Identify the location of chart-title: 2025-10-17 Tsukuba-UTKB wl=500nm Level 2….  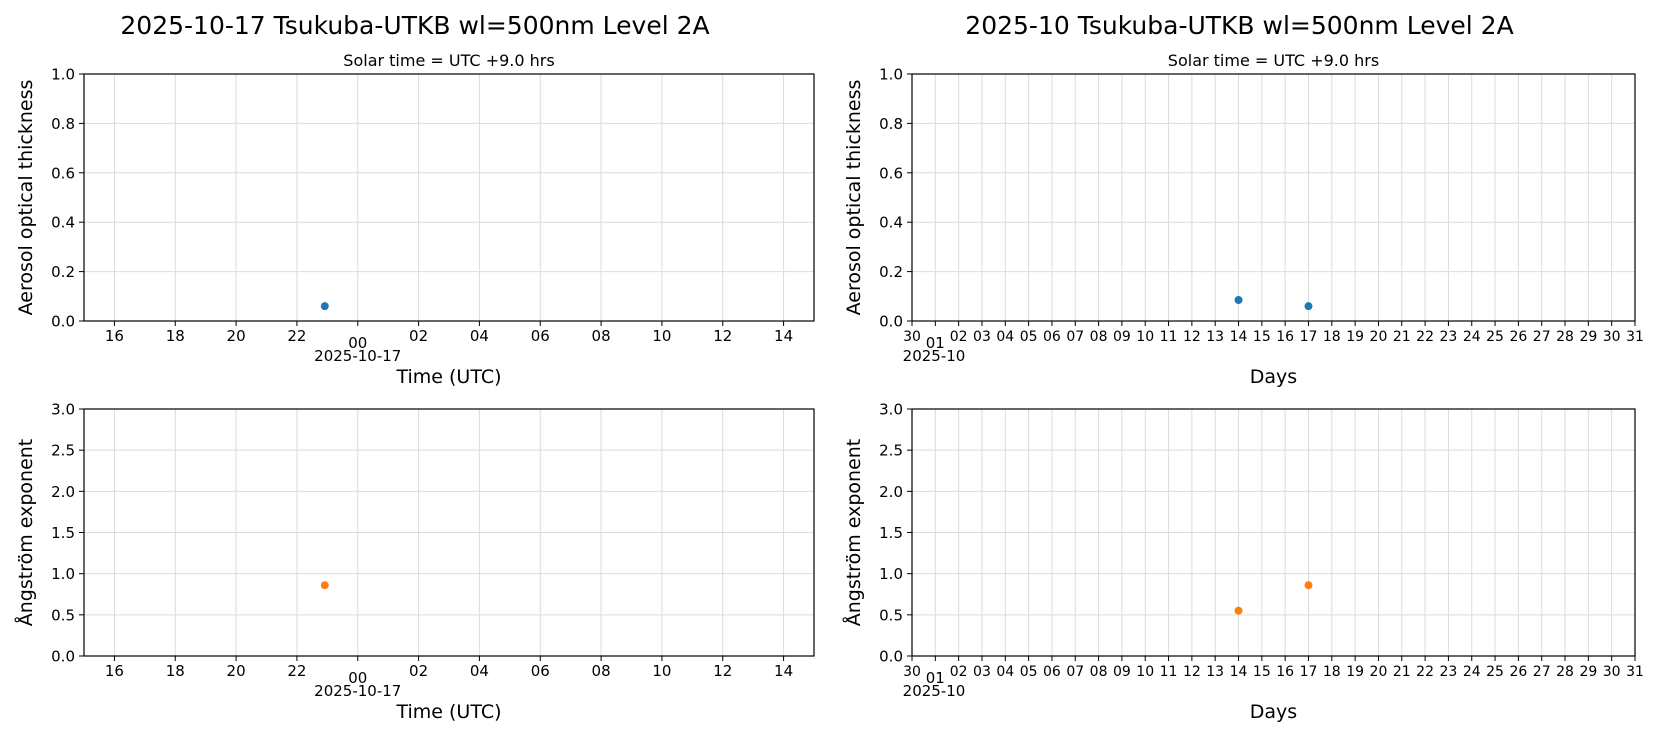
(414, 25).